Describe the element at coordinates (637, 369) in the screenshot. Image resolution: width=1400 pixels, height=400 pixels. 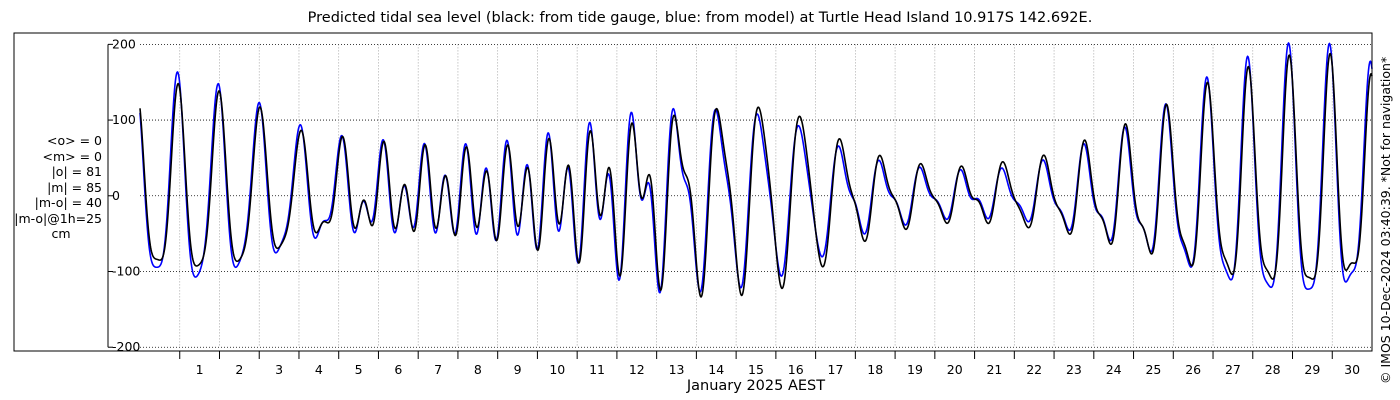
I see `x-tick-label: 12` at that location.